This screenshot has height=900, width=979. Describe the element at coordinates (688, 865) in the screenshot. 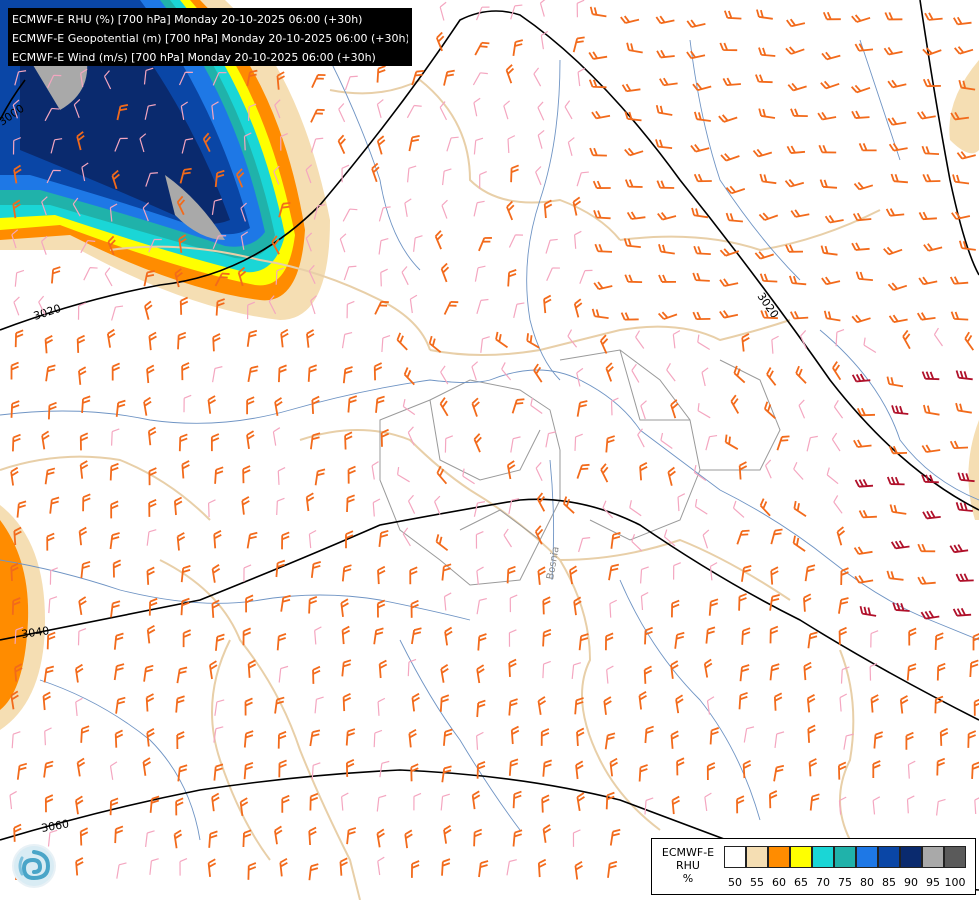

I see `legend-title: ECMWF-E RHU %` at that location.